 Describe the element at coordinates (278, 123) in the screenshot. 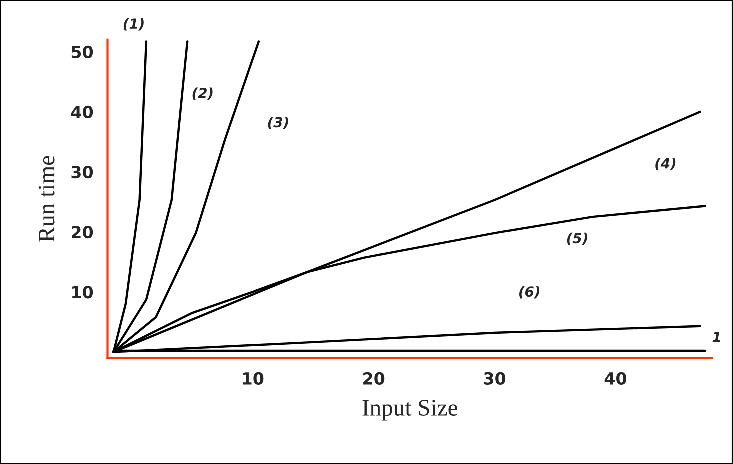

I see `text: (3)` at that location.